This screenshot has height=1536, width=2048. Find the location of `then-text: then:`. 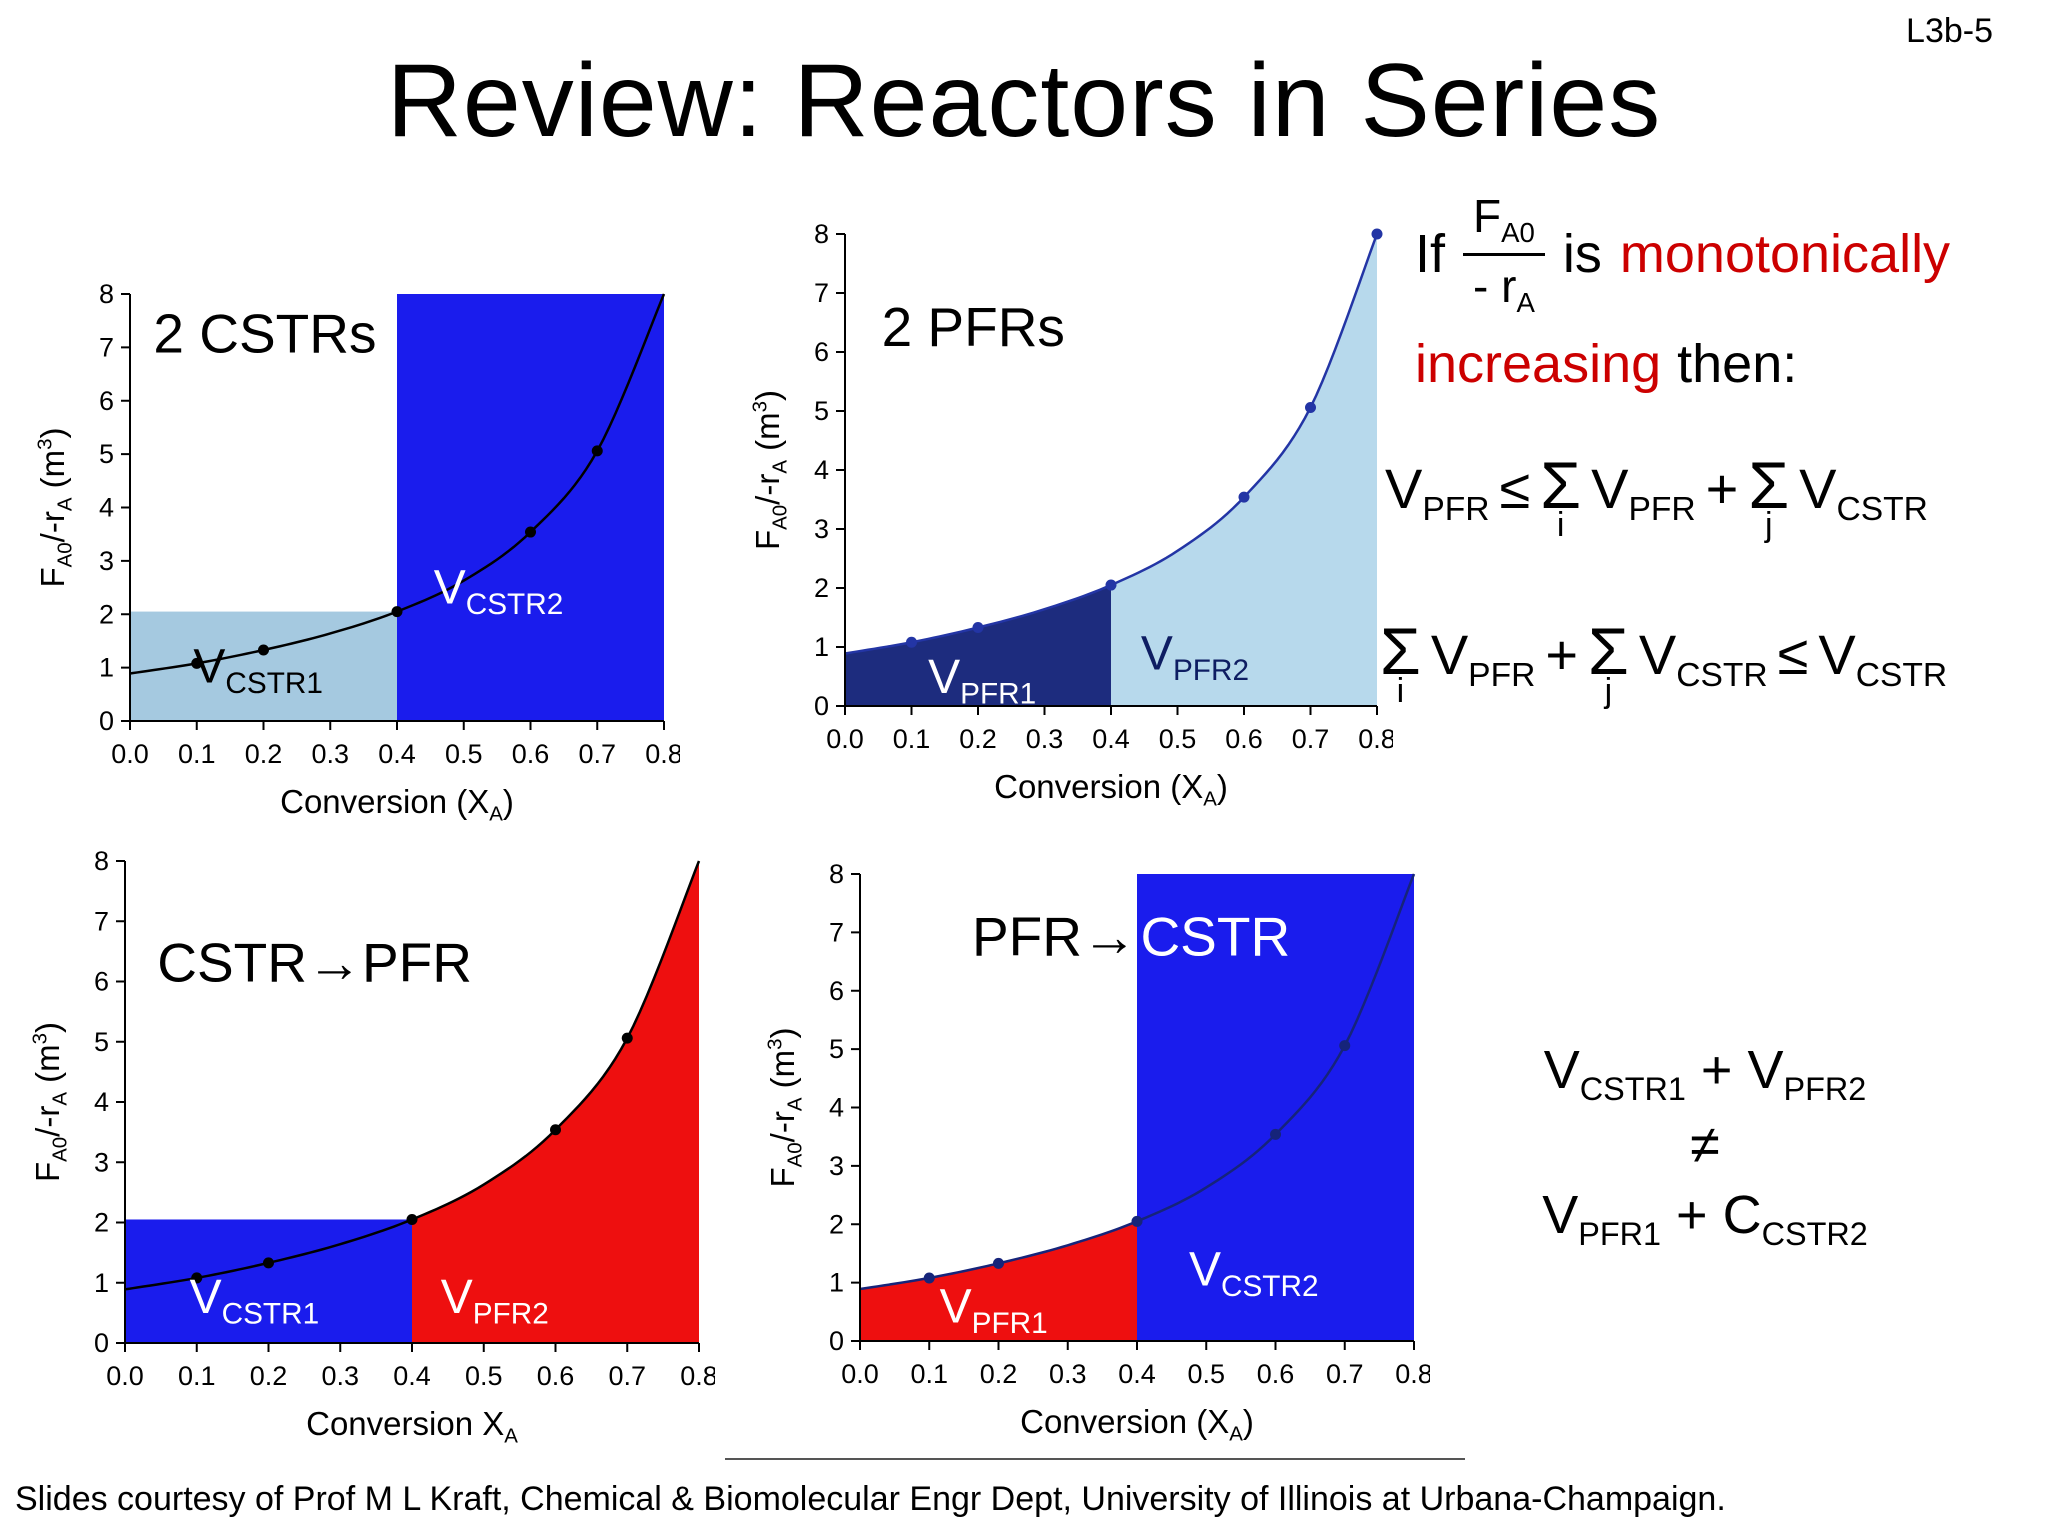

then-text: then: is located at coordinates (1737, 363).